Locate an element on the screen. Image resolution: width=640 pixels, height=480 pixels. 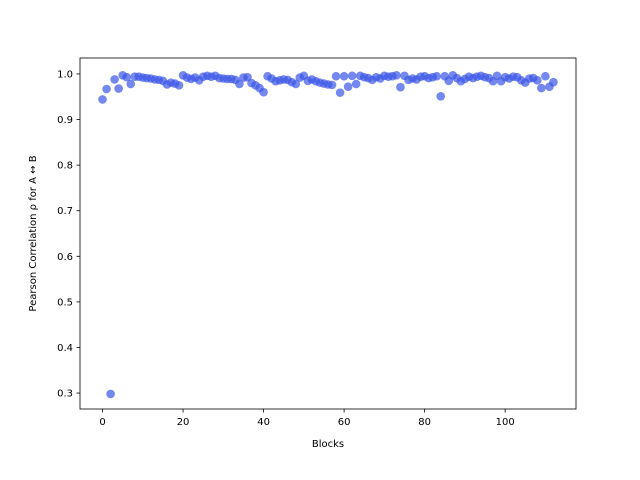
x-tick-label: 0 is located at coordinates (102, 422).